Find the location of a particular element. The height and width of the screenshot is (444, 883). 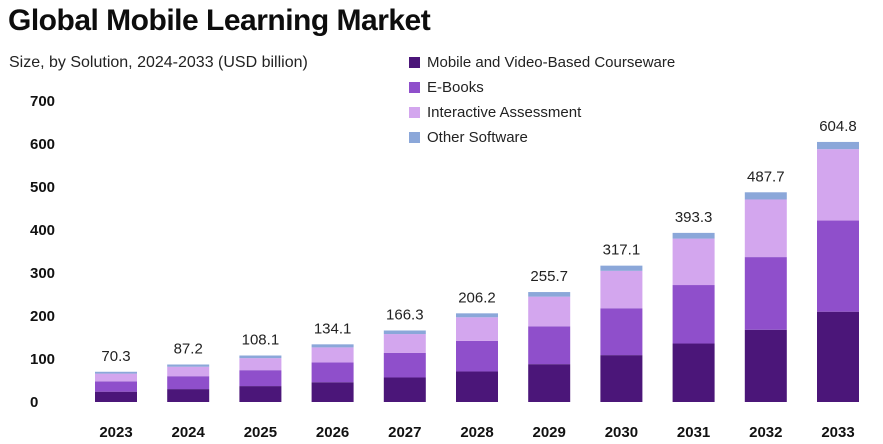

x-tick-label: 2032 is located at coordinates (765, 432).